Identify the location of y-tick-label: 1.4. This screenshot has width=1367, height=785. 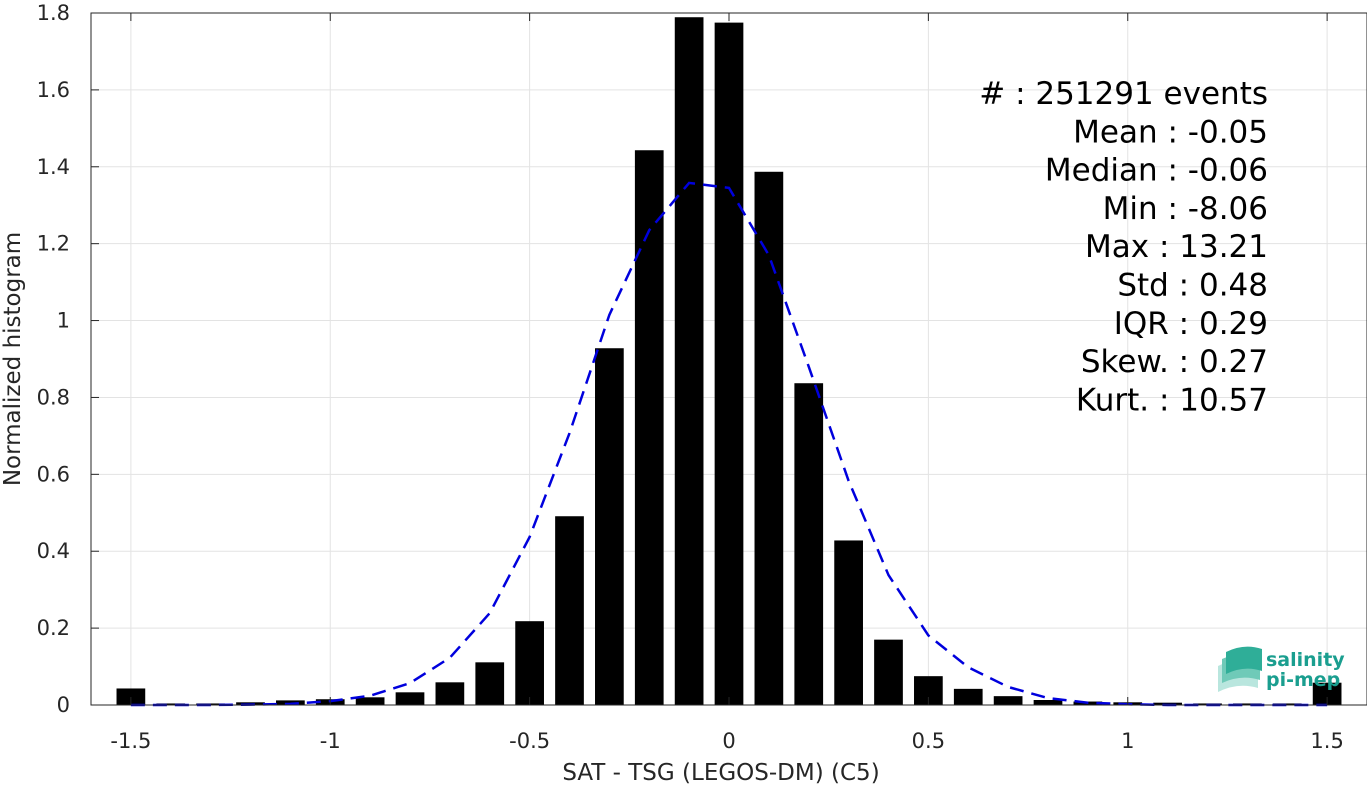
(53, 167).